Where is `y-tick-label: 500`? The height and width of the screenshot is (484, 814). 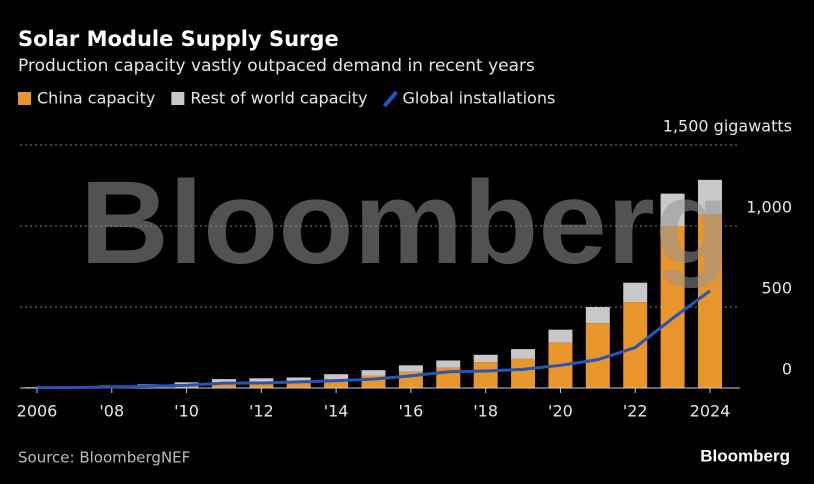 y-tick-label: 500 is located at coordinates (776, 288).